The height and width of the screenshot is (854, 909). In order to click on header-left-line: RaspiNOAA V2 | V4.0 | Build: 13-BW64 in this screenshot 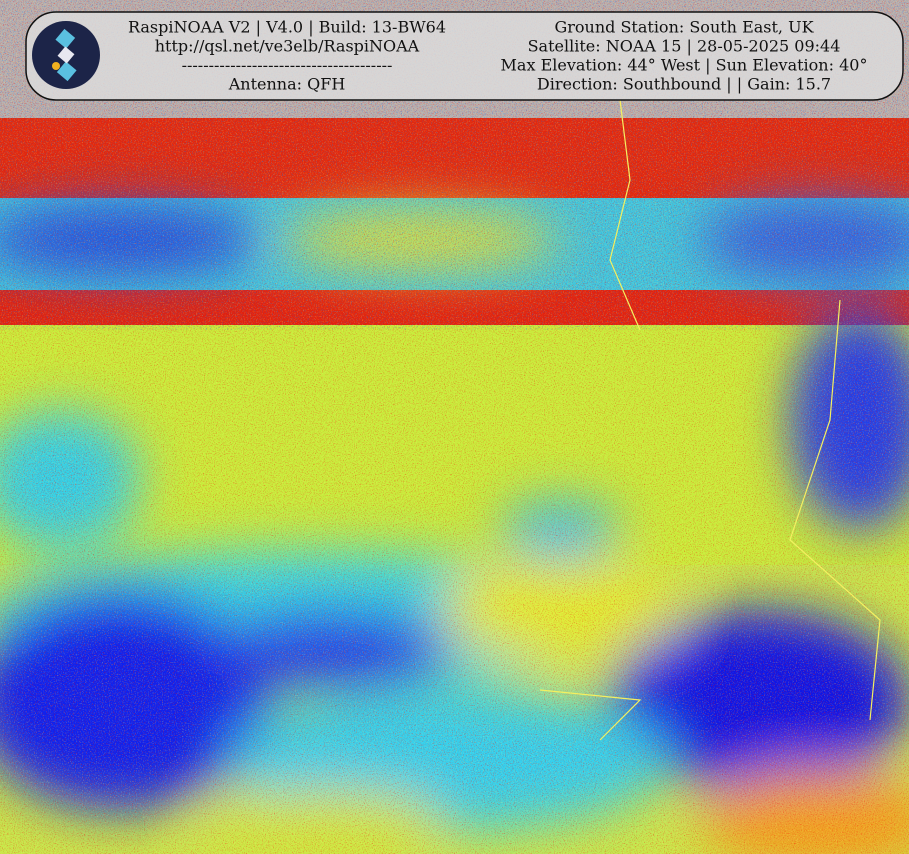, I will do `click(287, 27)`.